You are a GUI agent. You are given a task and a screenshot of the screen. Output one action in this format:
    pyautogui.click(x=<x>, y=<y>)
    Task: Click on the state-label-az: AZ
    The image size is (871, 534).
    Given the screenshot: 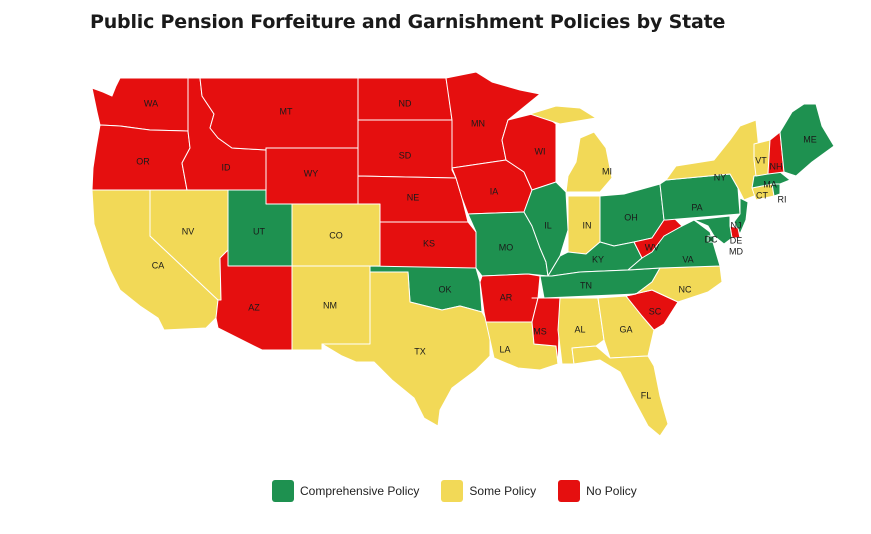 What is the action you would take?
    pyautogui.click(x=254, y=307)
    